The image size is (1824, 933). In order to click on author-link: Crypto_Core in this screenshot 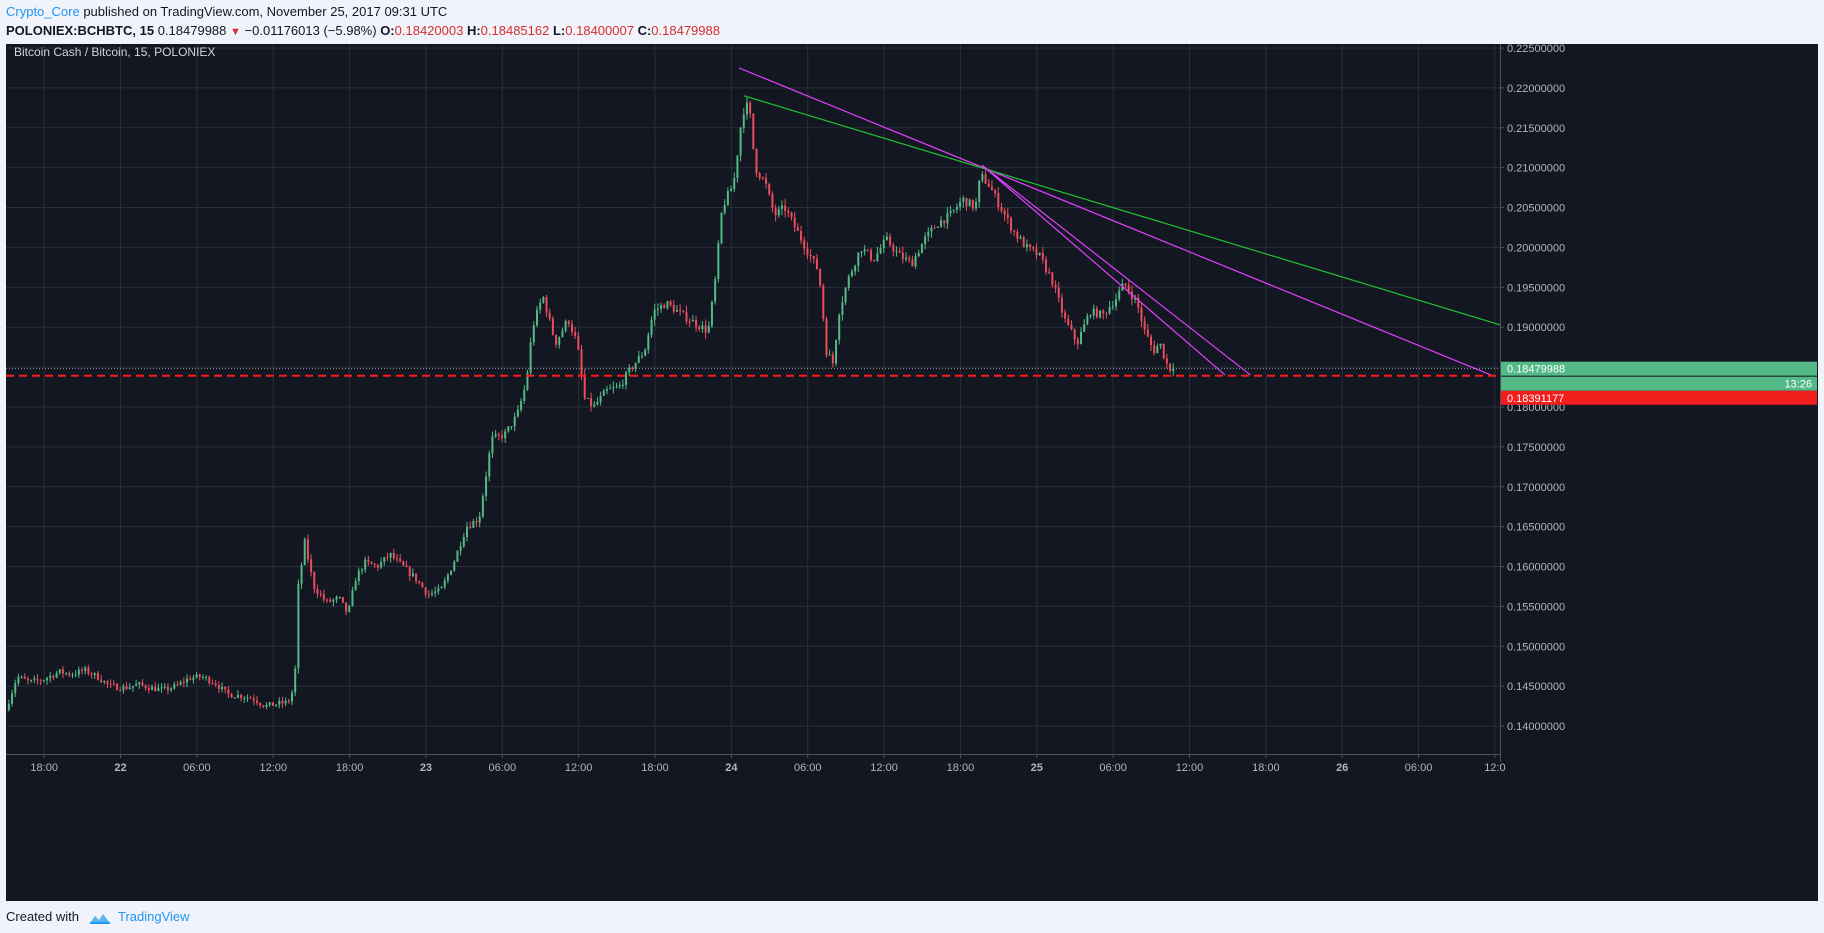, I will do `click(43, 11)`.